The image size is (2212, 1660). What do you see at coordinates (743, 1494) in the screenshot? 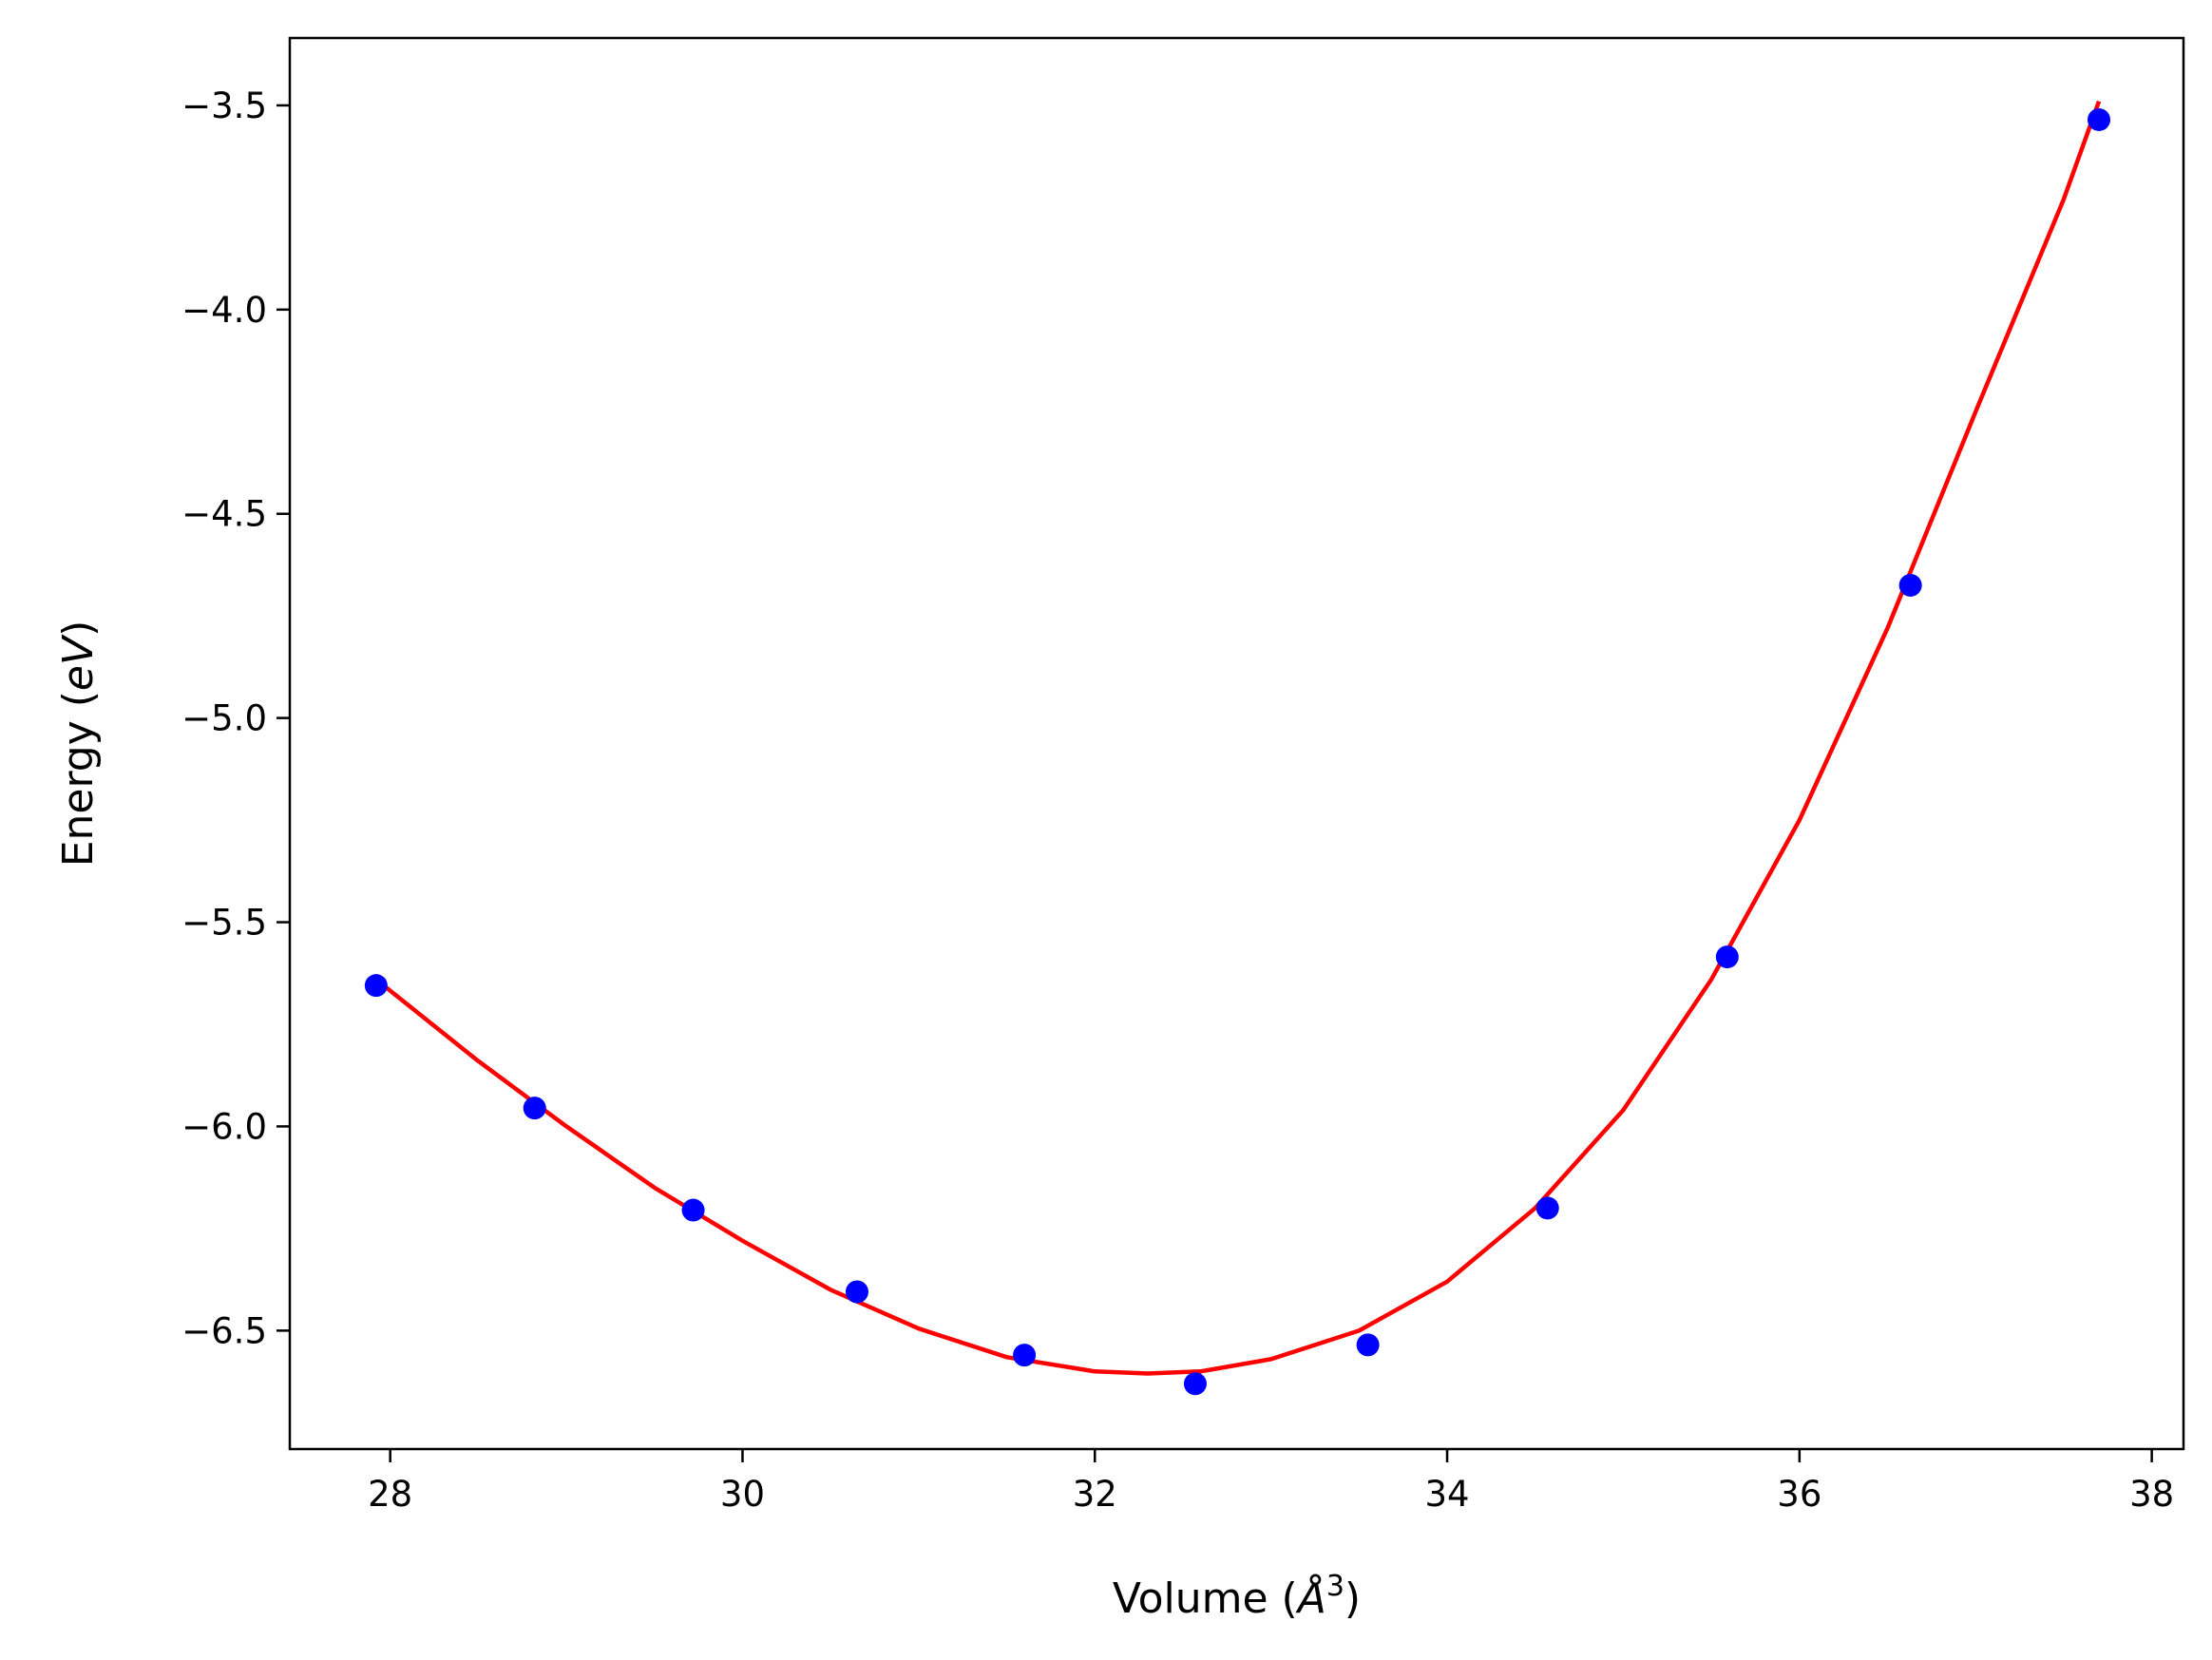
I see `x-tick-label: 30` at bounding box center [743, 1494].